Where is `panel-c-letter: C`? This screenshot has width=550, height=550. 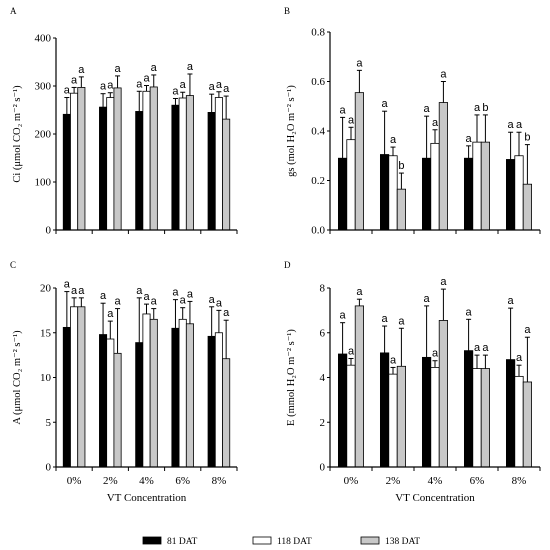
panel-c-letter: C is located at coordinates (13, 265).